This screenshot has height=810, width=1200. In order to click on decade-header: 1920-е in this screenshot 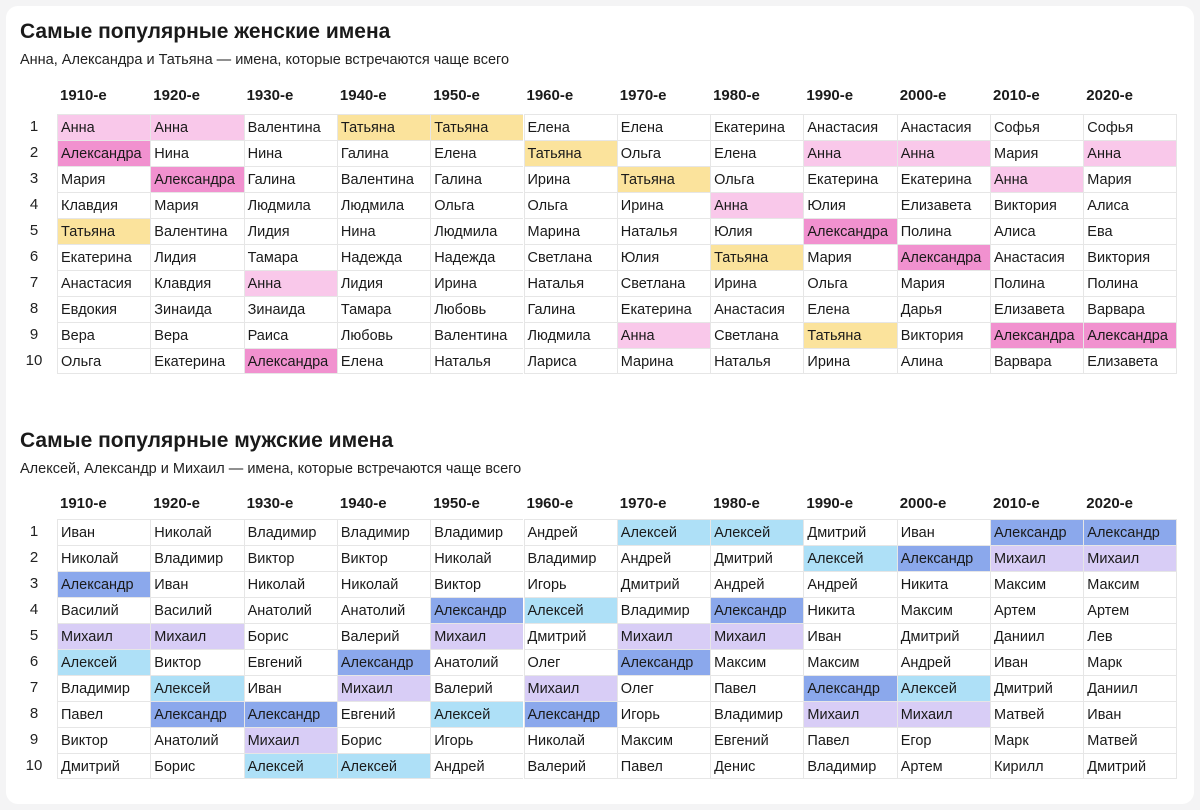, I will do `click(177, 503)`.